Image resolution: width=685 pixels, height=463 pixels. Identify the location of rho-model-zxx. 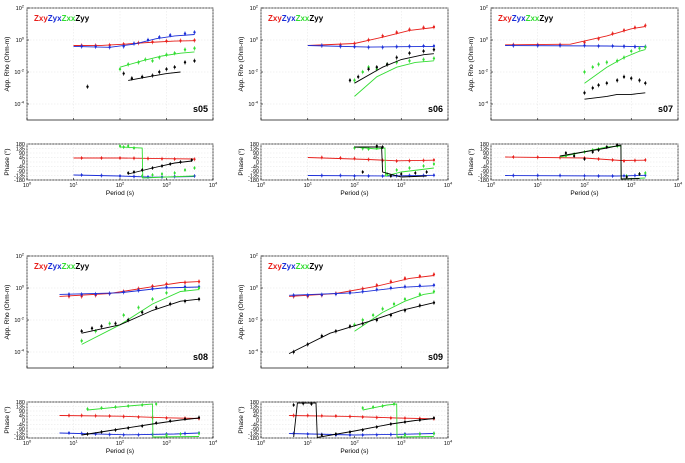
(394, 78).